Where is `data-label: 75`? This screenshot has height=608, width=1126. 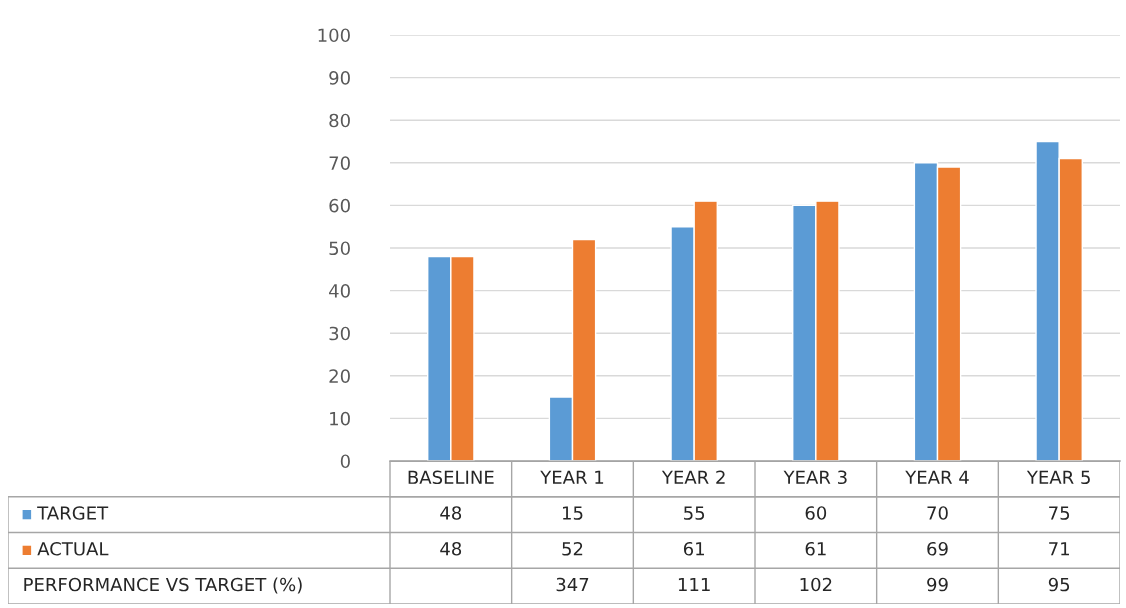
data-label: 75 is located at coordinates (1059, 513).